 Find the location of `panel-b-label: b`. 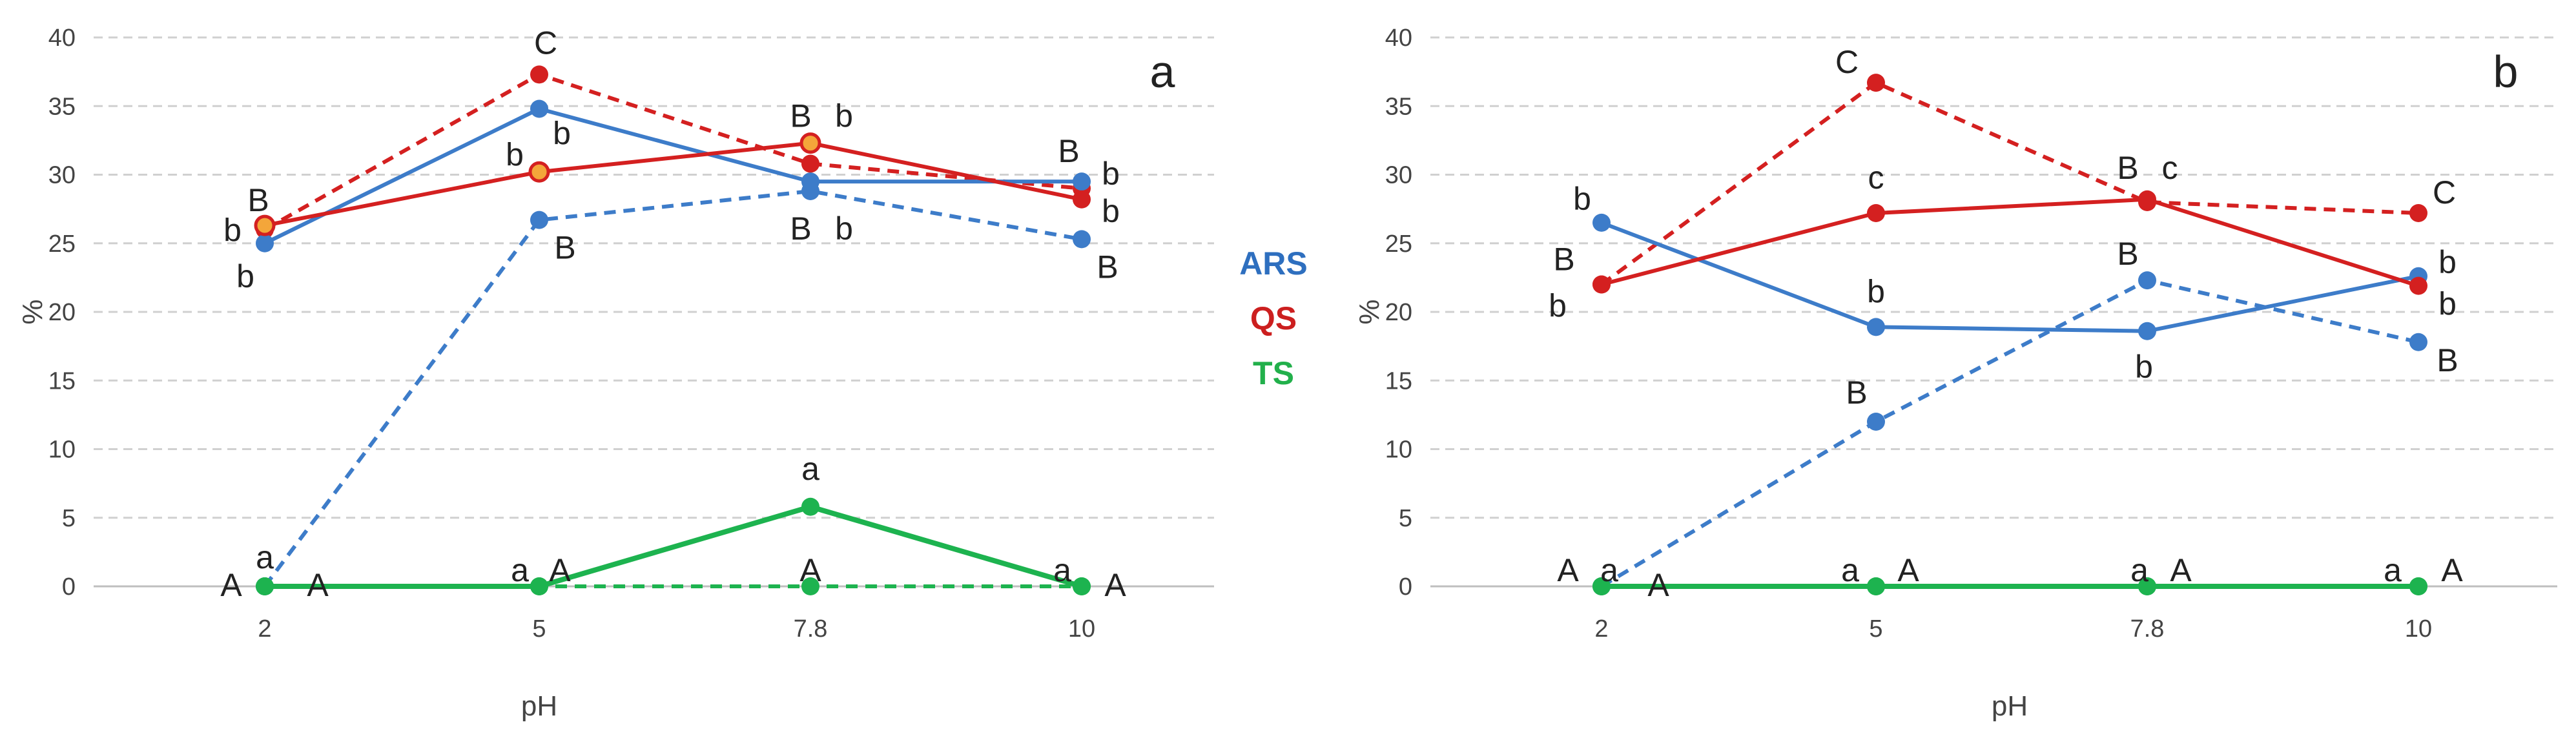

panel-b-label: b is located at coordinates (2506, 71).